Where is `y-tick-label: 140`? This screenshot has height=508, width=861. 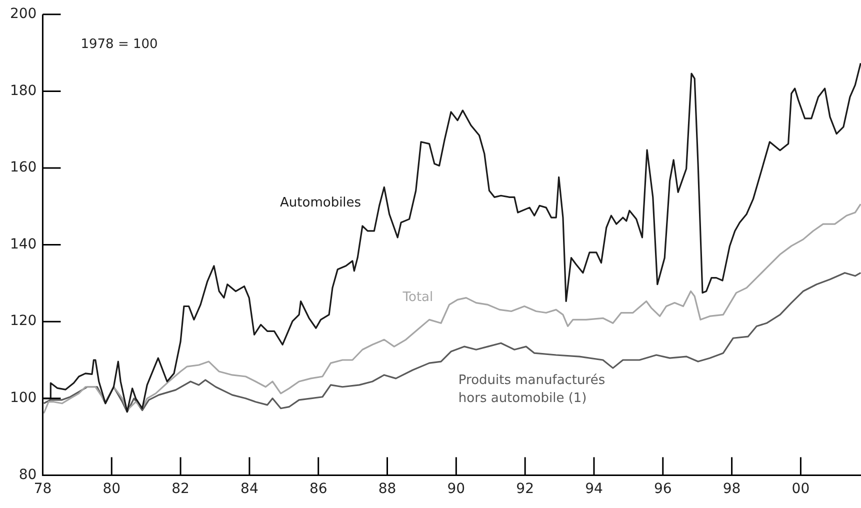 y-tick-label: 140 is located at coordinates (23, 244).